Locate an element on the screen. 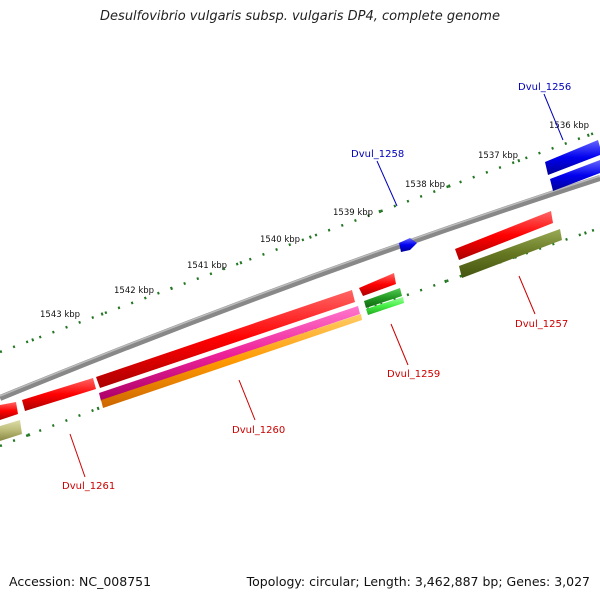 The width and height of the screenshot is (600, 600). gene-label: Dvul_1261 is located at coordinates (88, 486).